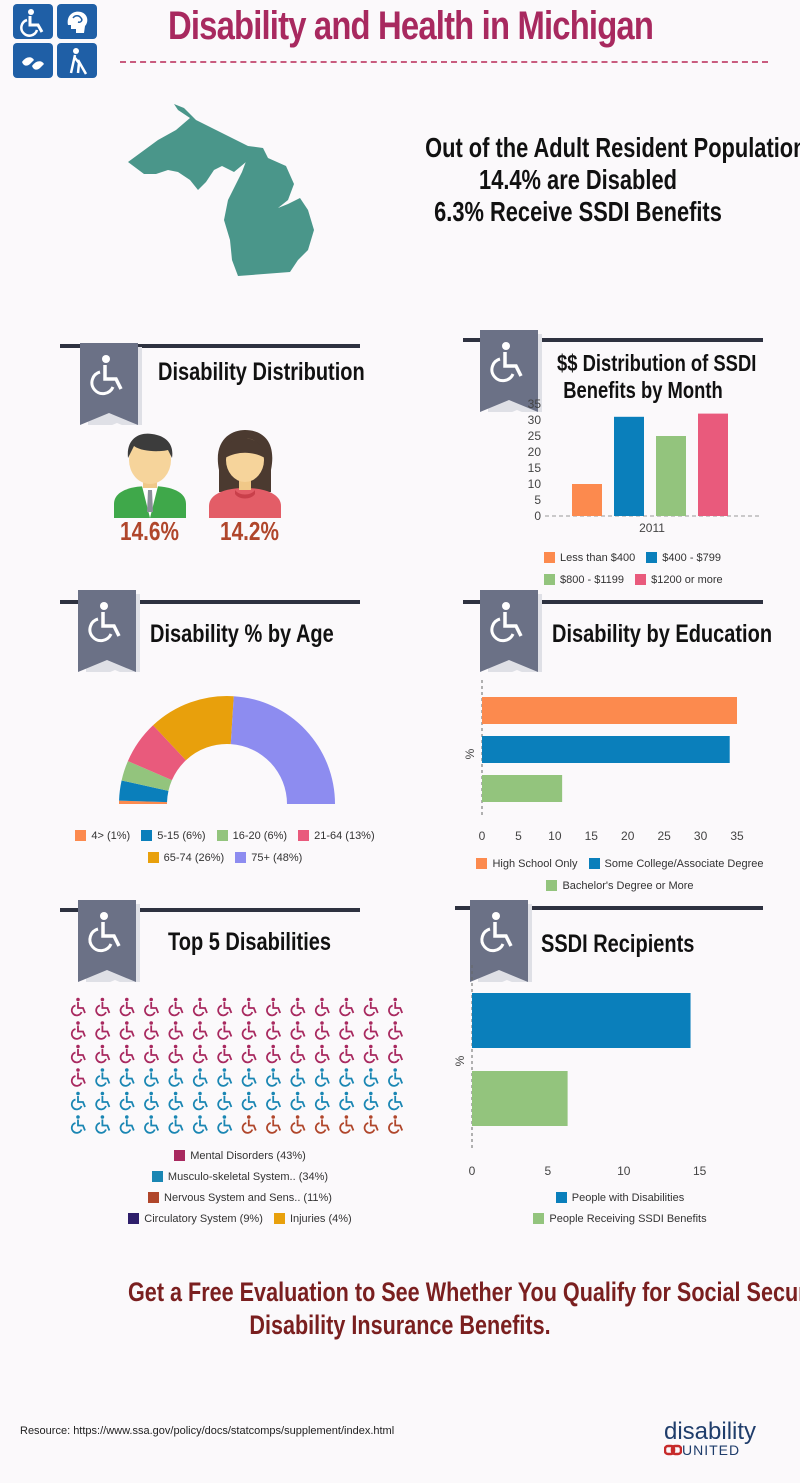 This screenshot has height=1483, width=800. Describe the element at coordinates (535, 436) in the screenshot. I see `y-tick-label: 25` at that location.